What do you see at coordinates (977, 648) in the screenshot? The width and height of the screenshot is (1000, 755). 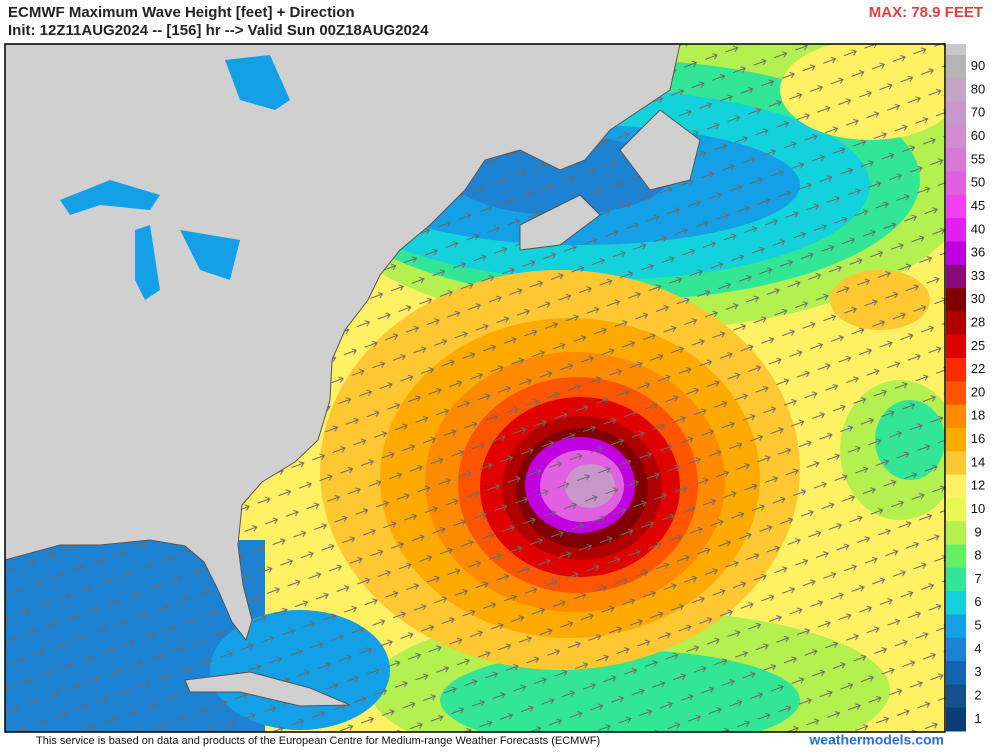 I see `legend-label: 4` at bounding box center [977, 648].